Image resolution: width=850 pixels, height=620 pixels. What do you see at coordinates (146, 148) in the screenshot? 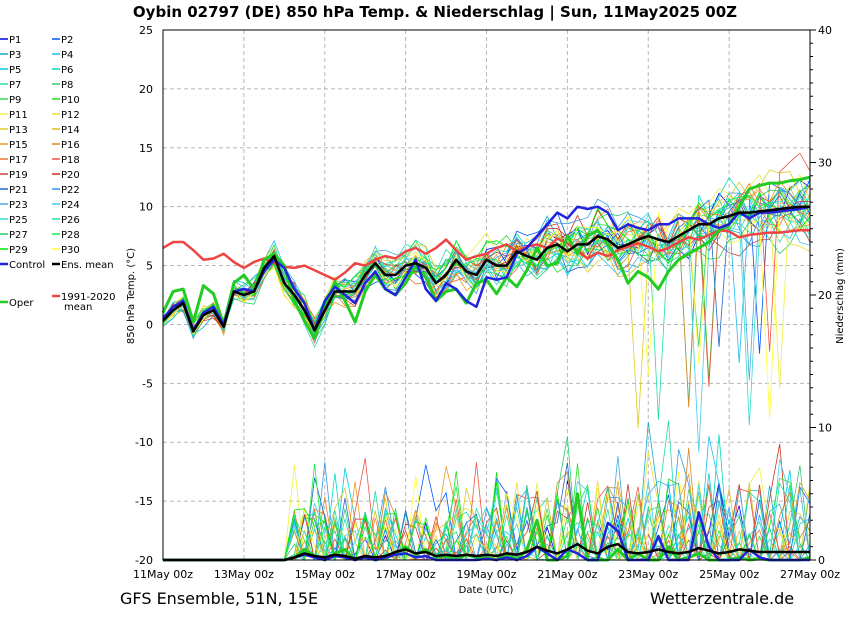
I see `y-tick-label: 15` at bounding box center [146, 148].